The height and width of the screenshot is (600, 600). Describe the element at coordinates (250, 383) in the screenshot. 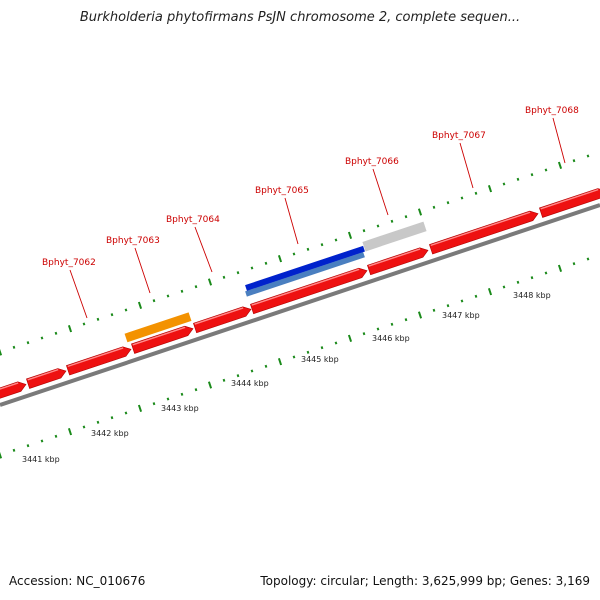

I see `scale-label: 3444 kbp` at that location.